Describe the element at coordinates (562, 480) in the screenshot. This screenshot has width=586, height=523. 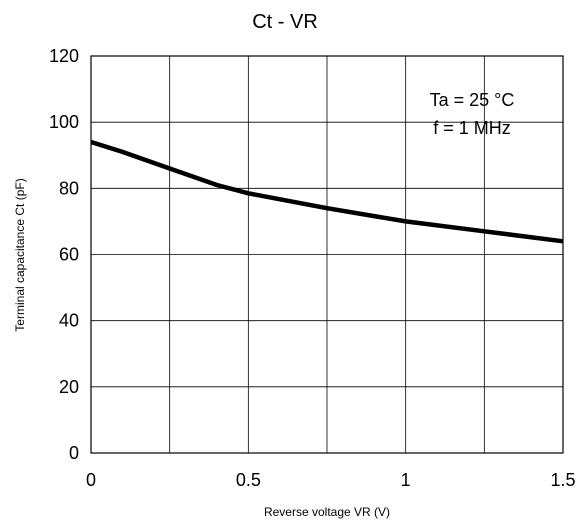
I see `x-tick-label: 1.5` at that location.